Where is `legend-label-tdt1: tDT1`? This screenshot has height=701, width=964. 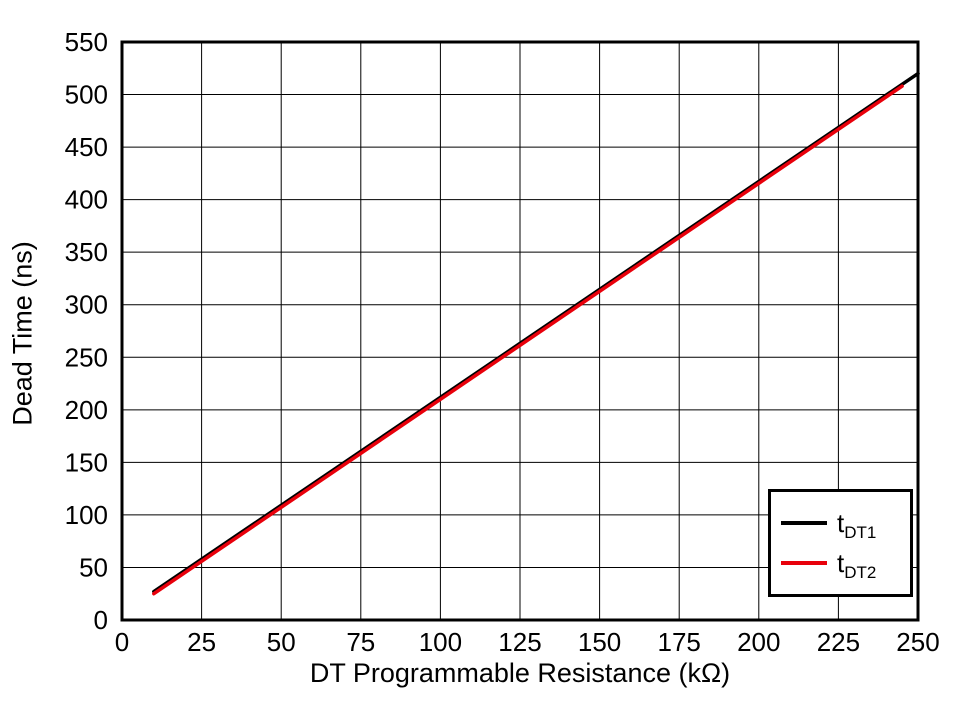
legend-label-tdt1: tDT1 is located at coordinates (857, 525).